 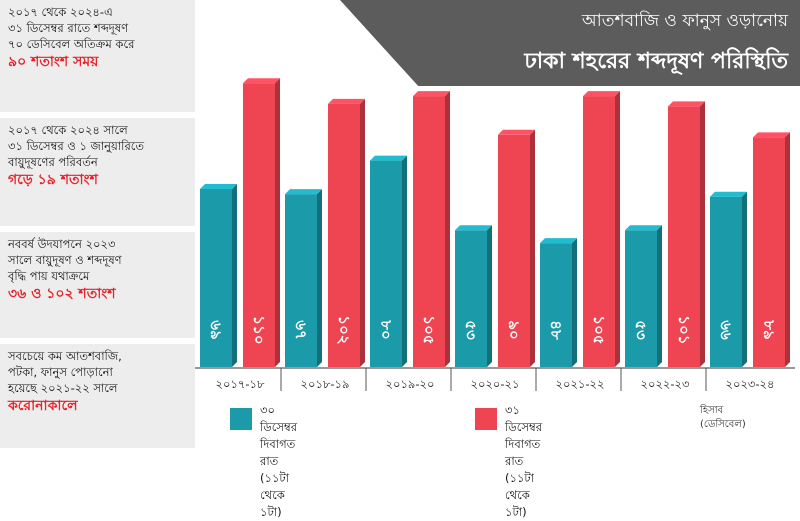 What do you see at coordinates (471, 330) in the screenshot?
I see `data-label-s1-4: ৫৩` at bounding box center [471, 330].